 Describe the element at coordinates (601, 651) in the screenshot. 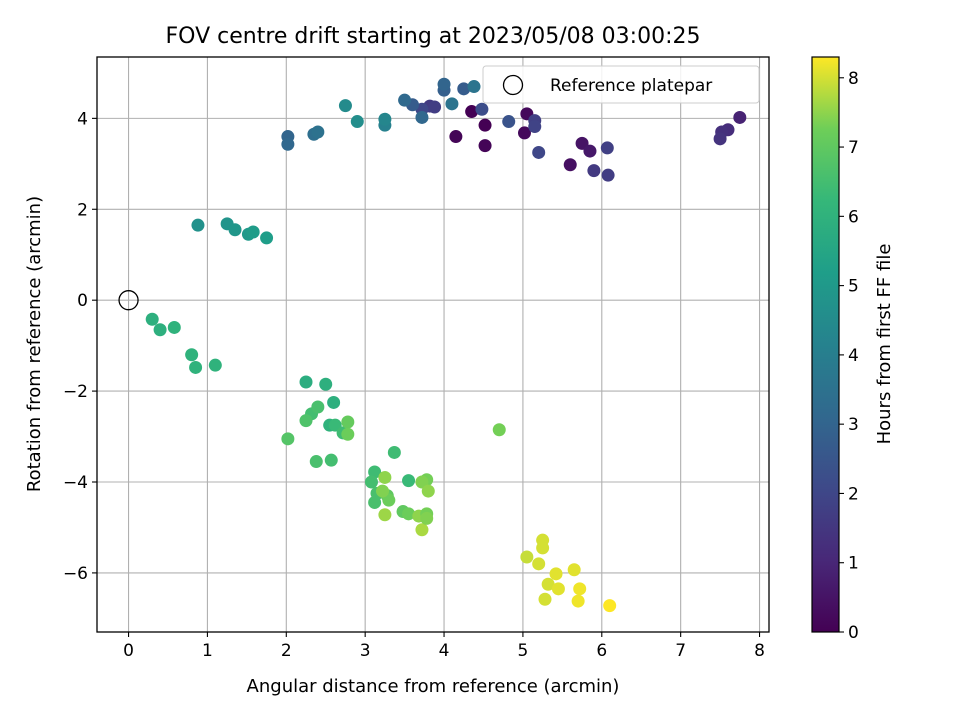

I see `x-tick-label: 6` at that location.